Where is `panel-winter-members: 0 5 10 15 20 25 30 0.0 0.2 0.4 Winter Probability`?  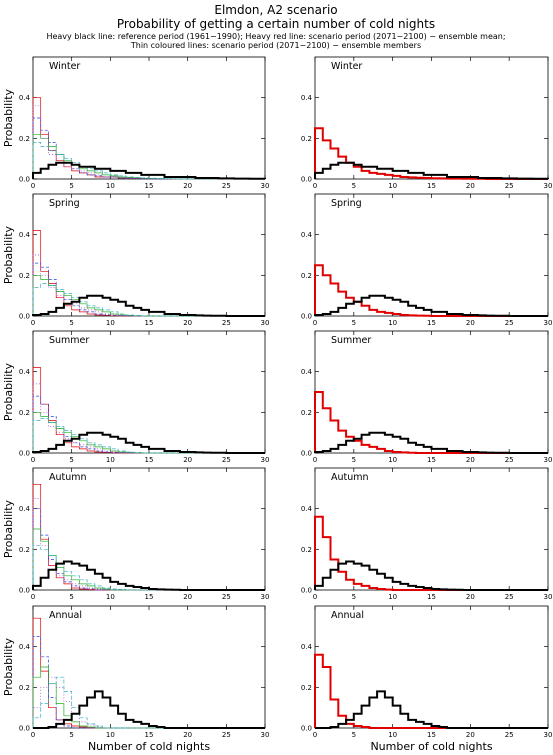 panel-winter-members: 0 5 10 15 20 25 30 0.0 0.2 0.4 Winter Probability is located at coordinates (136, 123).